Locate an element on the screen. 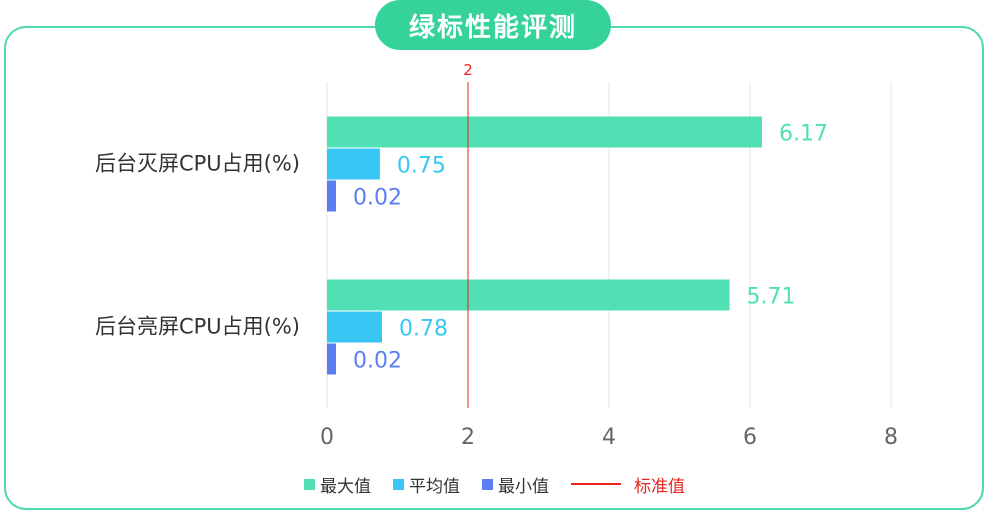 Image resolution: width=989 pixels, height=513 pixels. legend-item-standard: 标准值 is located at coordinates (628, 484).